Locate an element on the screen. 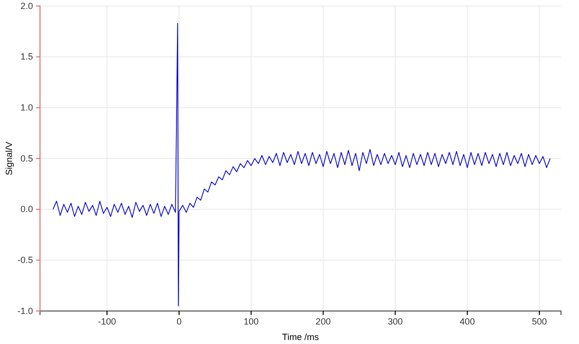 Image resolution: width=579 pixels, height=344 pixels. x-tick-label: 400 is located at coordinates (467, 321).